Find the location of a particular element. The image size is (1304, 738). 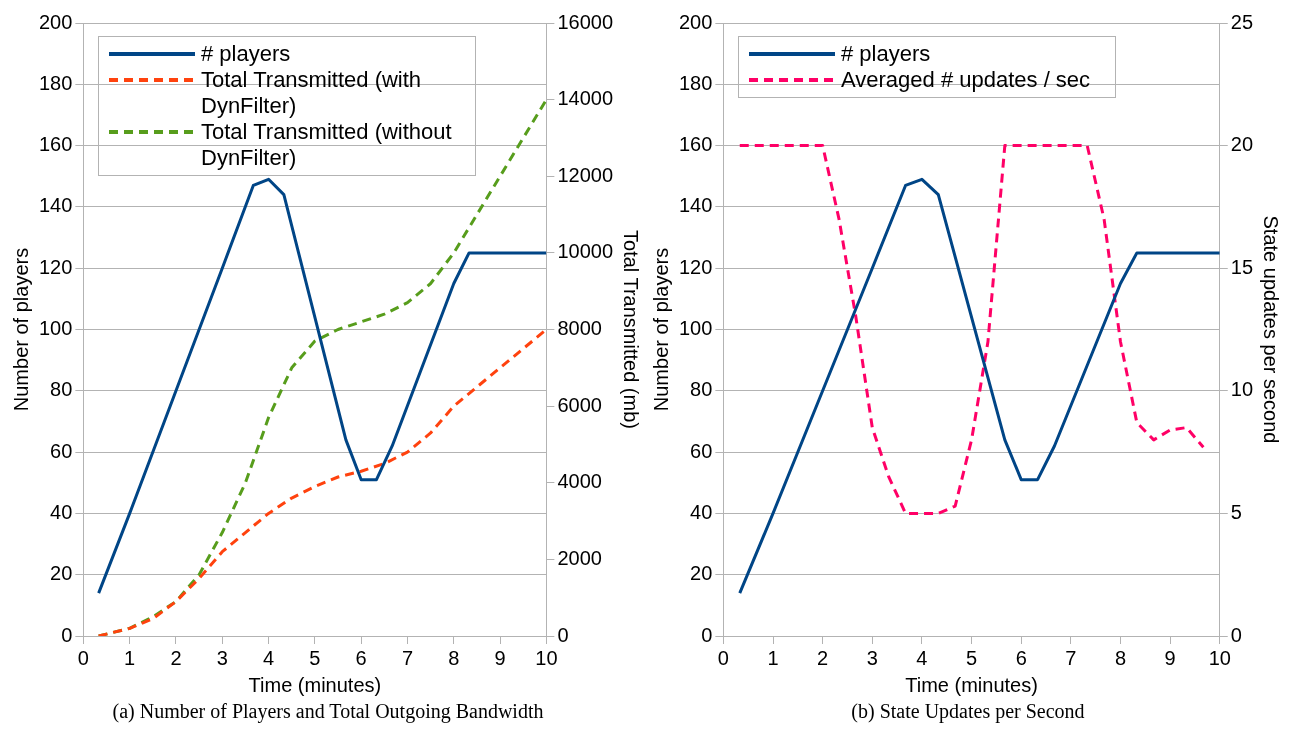

y2-tick-label: 5 is located at coordinates (1236, 511).